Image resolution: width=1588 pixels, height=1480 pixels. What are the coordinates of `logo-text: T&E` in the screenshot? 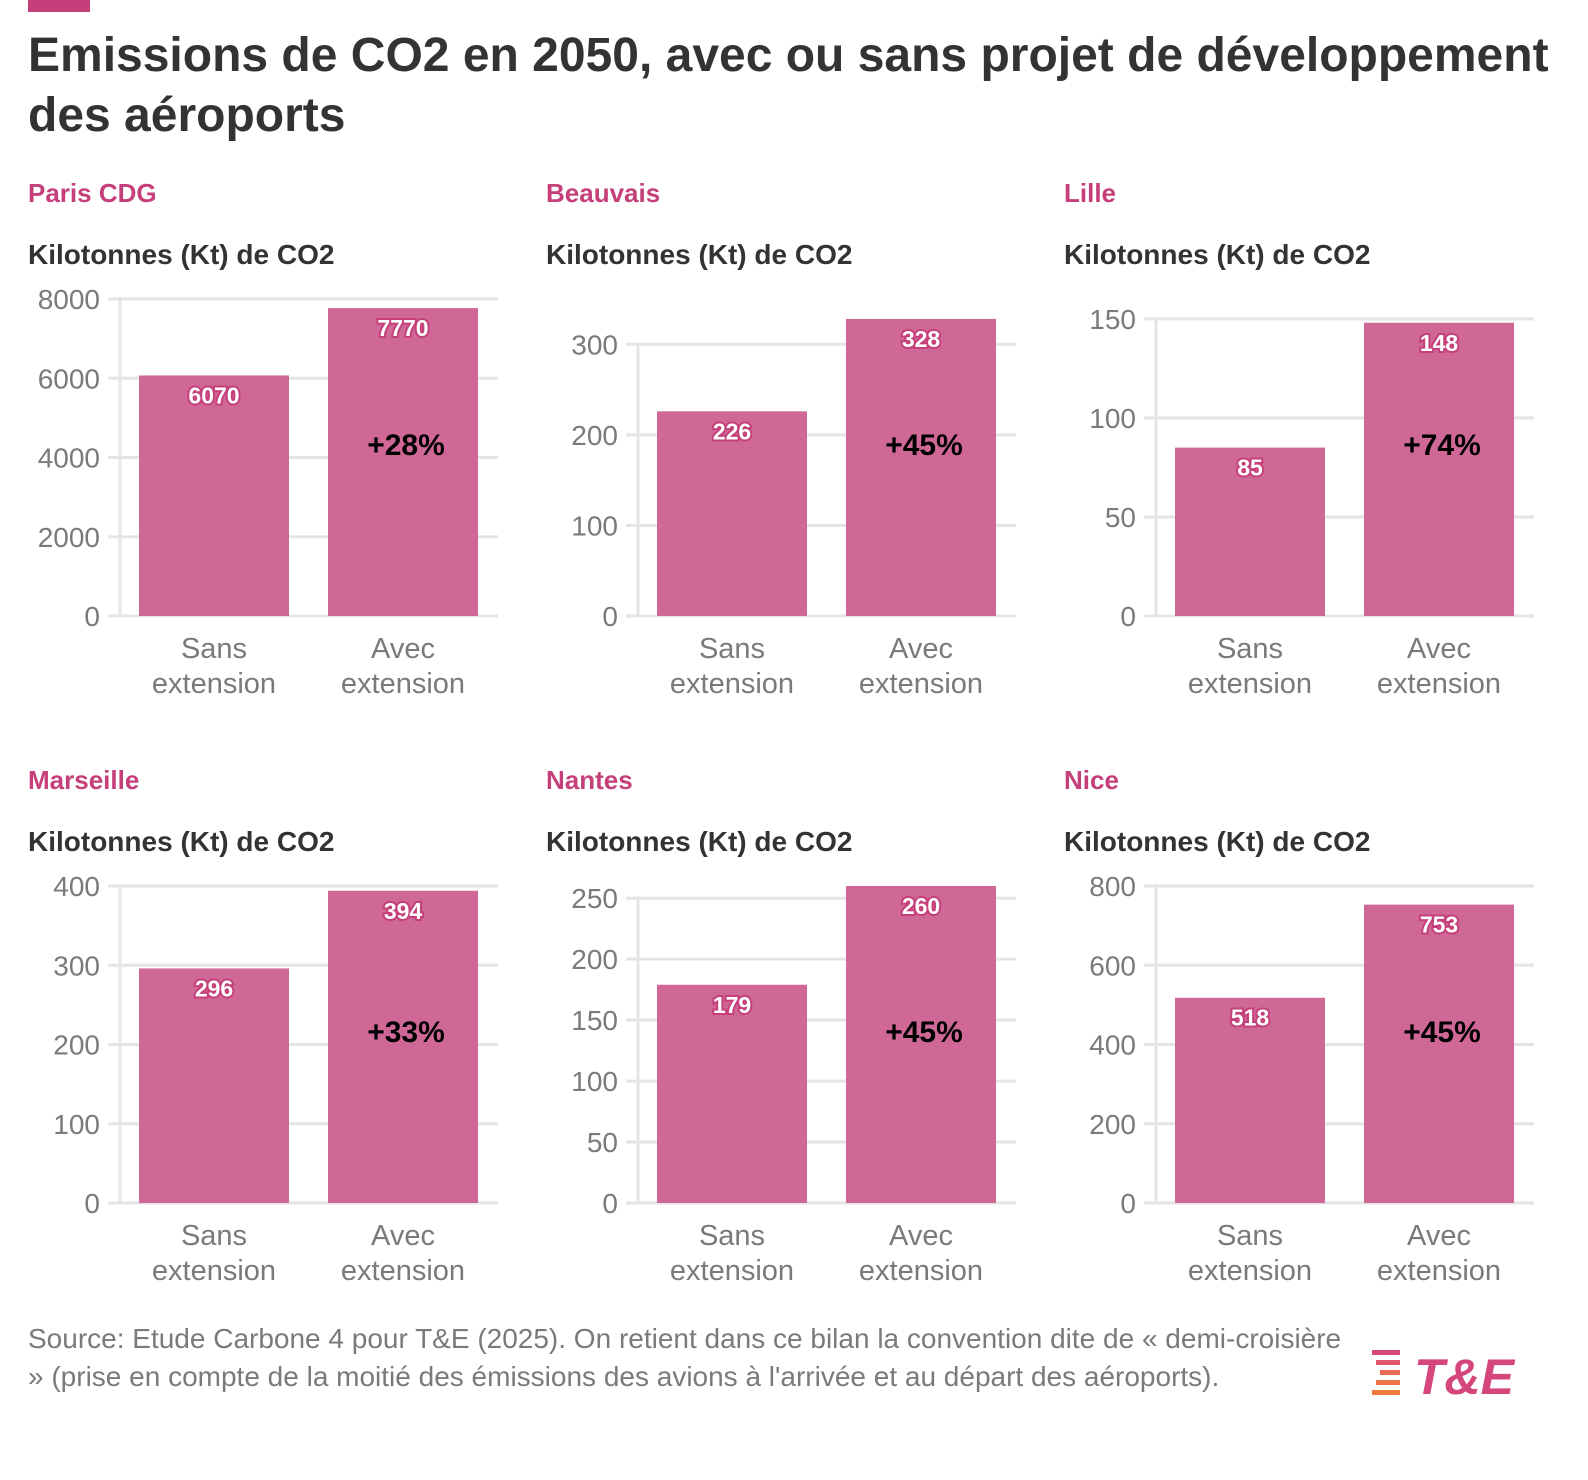 It's located at (1465, 1376).